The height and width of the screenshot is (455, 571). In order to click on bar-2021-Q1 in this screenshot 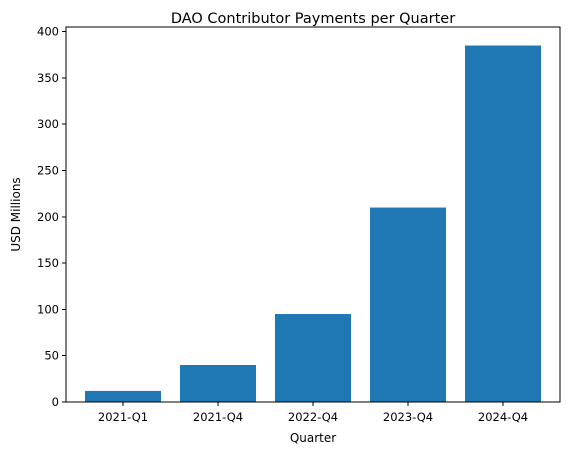, I will do `click(123, 396)`.